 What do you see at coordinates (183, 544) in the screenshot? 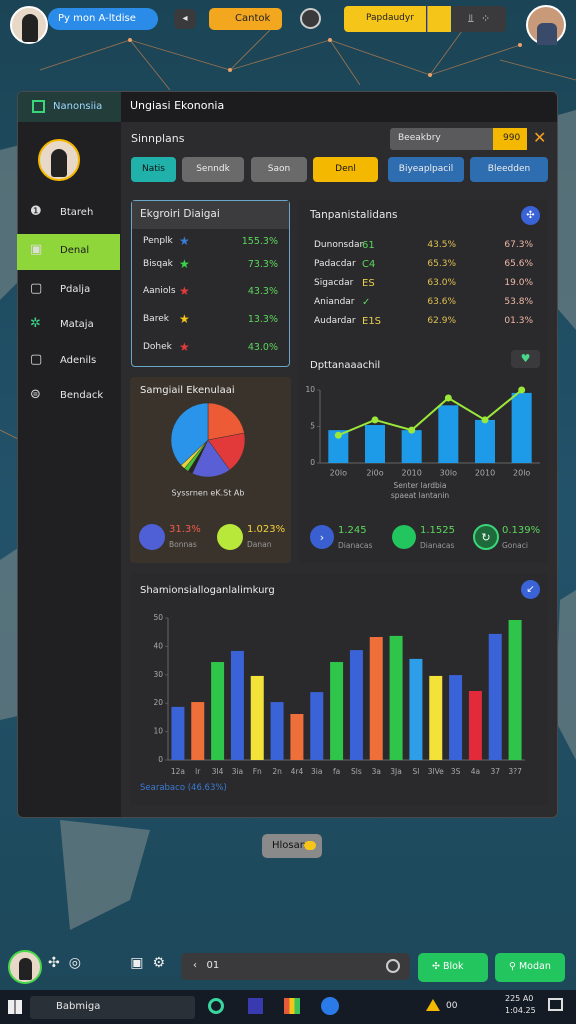
I see `stat-label: Bonnas` at bounding box center [183, 544].